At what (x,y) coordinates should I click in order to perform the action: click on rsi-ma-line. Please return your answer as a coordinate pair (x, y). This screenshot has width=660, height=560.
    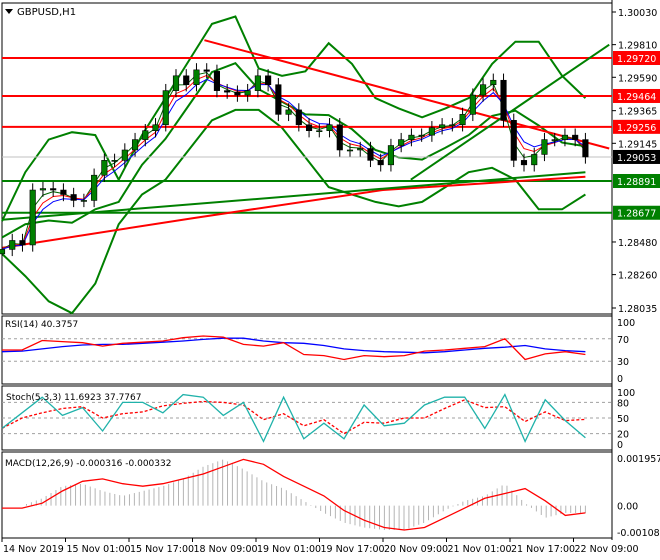
    Looking at the image, I should click on (293, 345).